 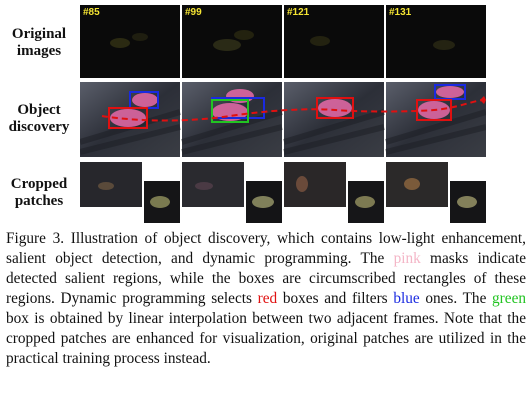 What do you see at coordinates (456, 298) in the screenshot?
I see `caption-text-4: ones. The` at bounding box center [456, 298].